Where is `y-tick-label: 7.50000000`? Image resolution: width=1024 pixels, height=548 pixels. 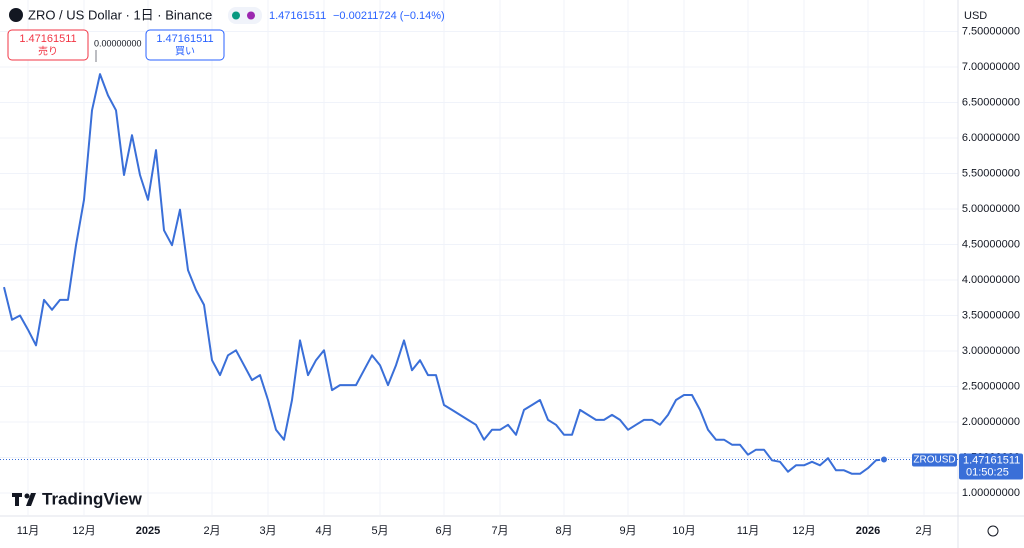
y-tick-label: 7.50000000 is located at coordinates (991, 31).